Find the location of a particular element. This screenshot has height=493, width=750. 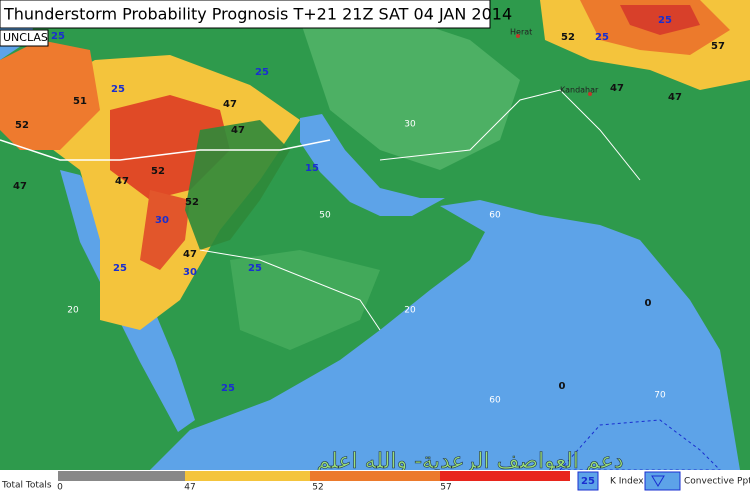

title-box is located at coordinates (245, 14).